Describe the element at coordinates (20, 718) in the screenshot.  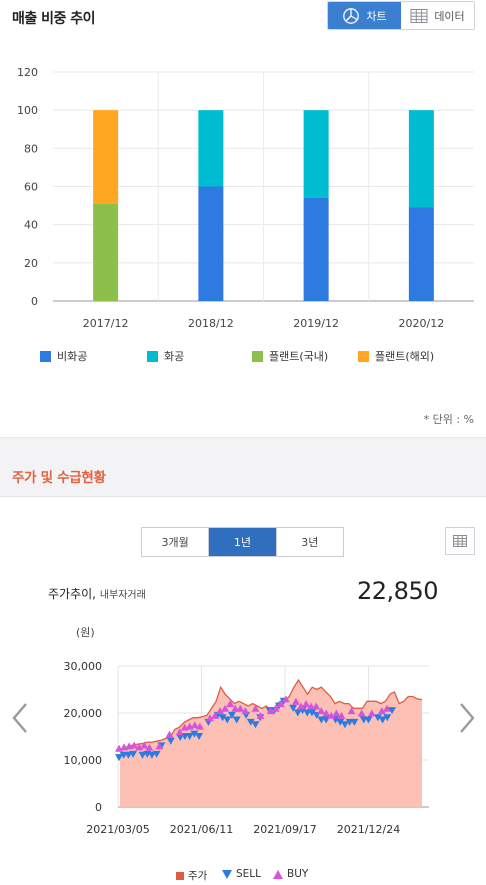
I see `prev-arrow` at that location.